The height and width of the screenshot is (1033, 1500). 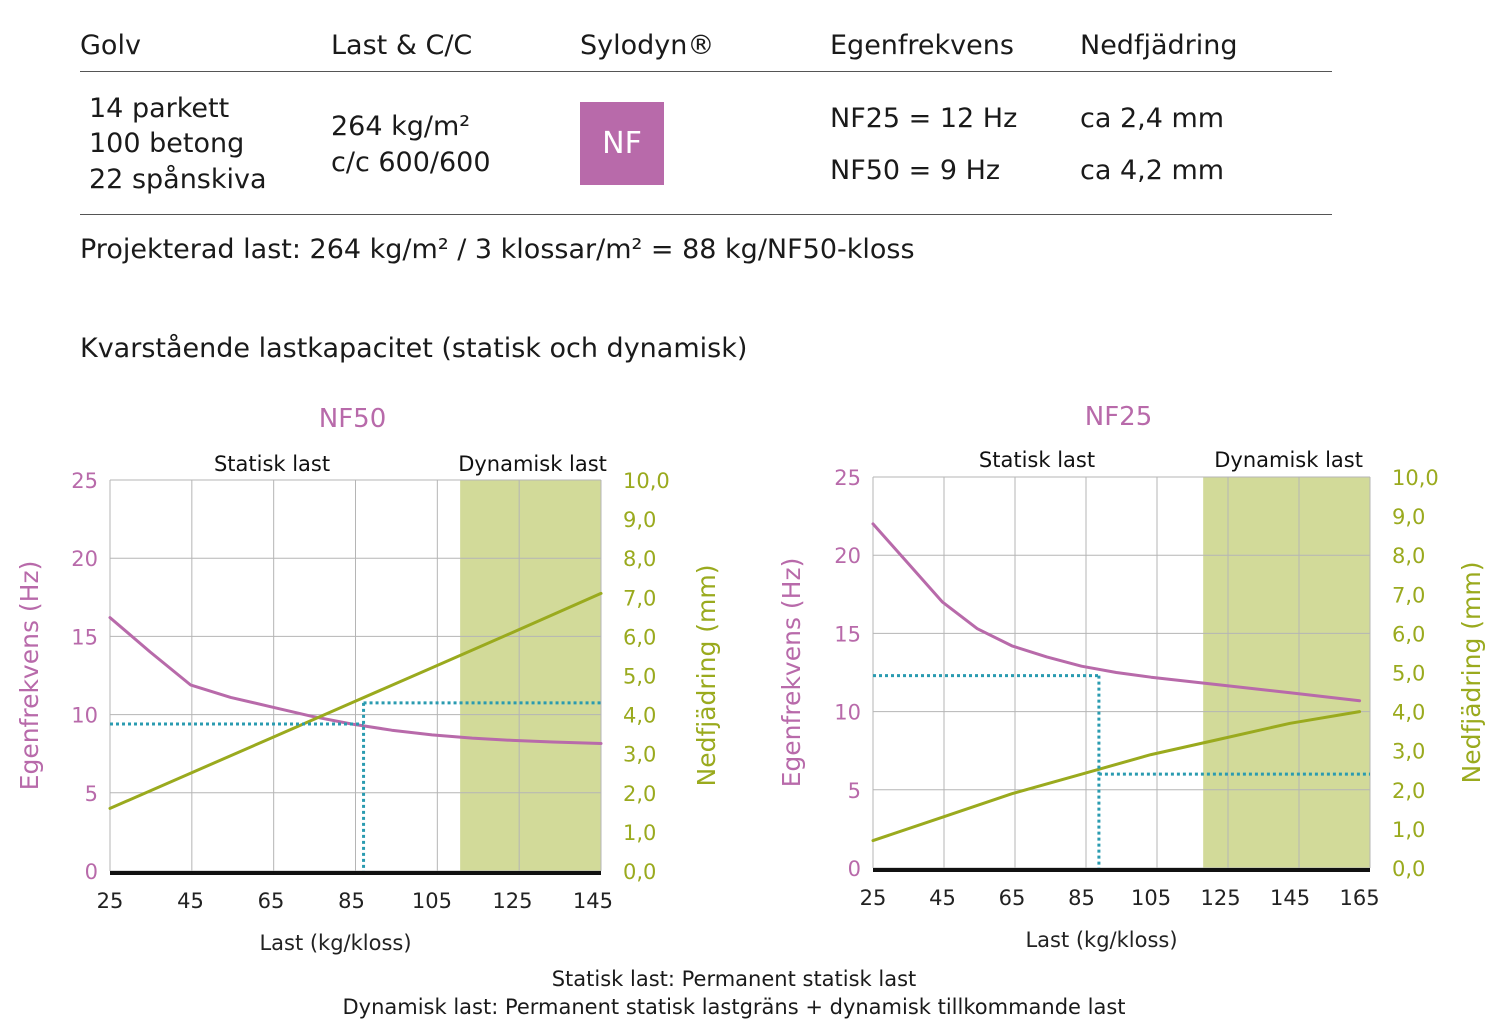 I want to click on col-header-egenfrekvens: Egenfrekvens, so click(x=922, y=45).